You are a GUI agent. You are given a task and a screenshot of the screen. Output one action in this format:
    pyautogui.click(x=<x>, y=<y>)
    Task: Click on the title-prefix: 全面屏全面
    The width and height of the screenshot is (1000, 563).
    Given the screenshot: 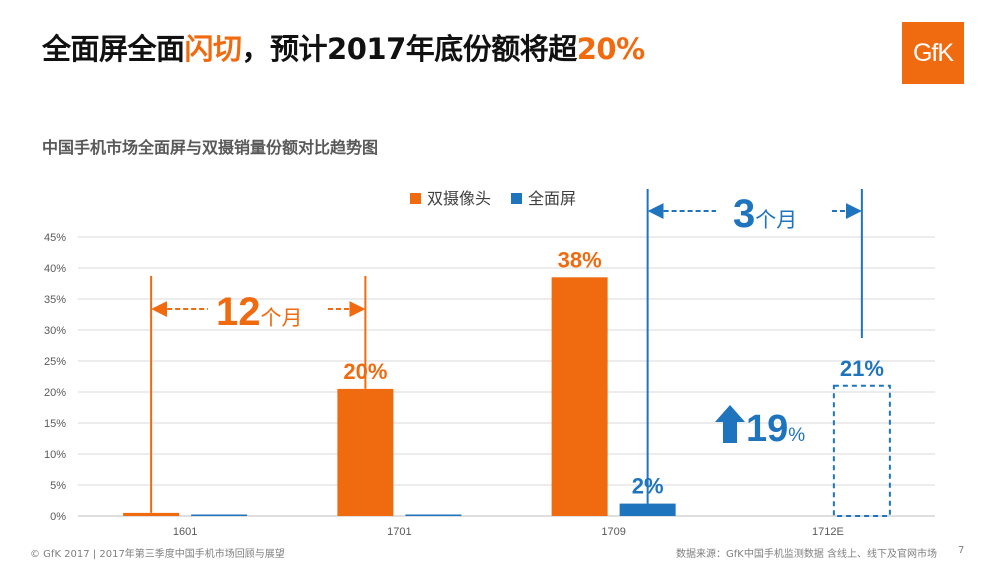 What is the action you would take?
    pyautogui.click(x=113, y=49)
    